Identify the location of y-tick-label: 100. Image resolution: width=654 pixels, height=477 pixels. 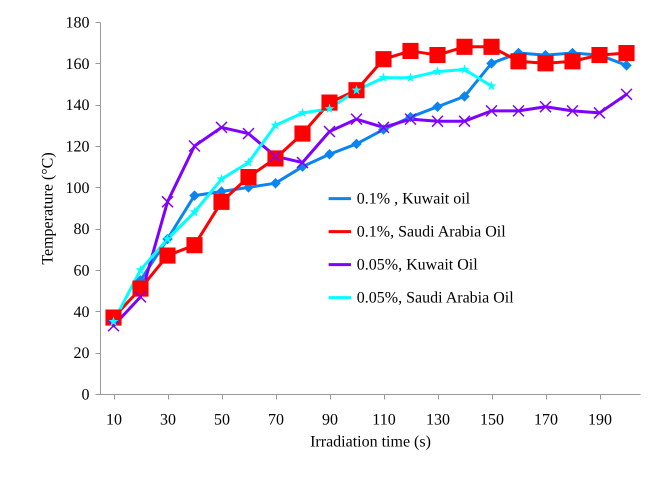
(78, 188).